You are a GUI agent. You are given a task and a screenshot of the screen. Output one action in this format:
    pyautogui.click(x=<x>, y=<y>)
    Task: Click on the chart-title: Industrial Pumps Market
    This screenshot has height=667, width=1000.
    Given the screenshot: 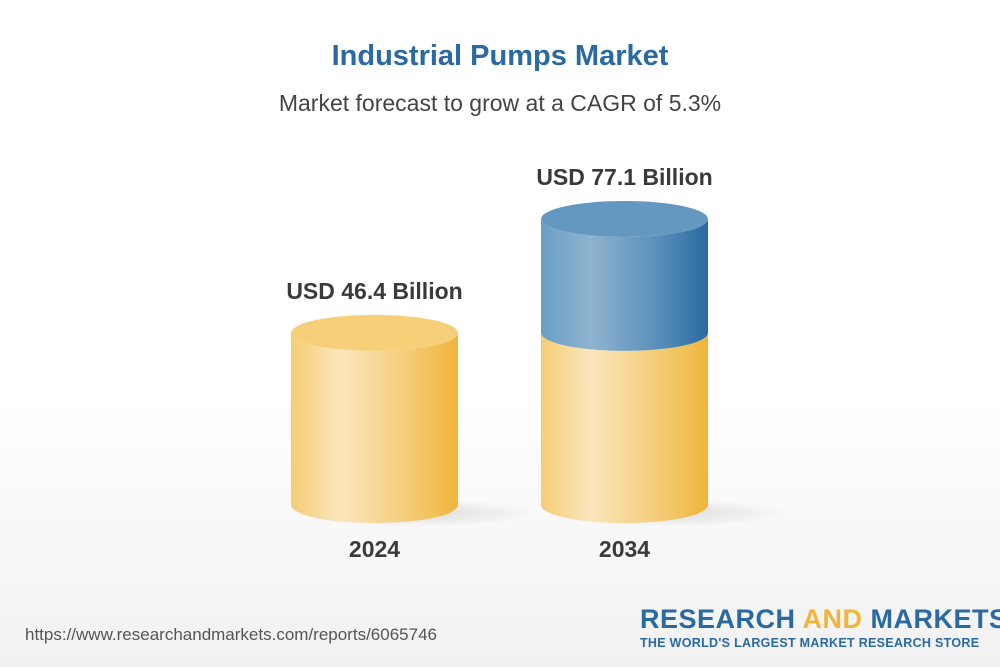 What is the action you would take?
    pyautogui.click(x=500, y=56)
    